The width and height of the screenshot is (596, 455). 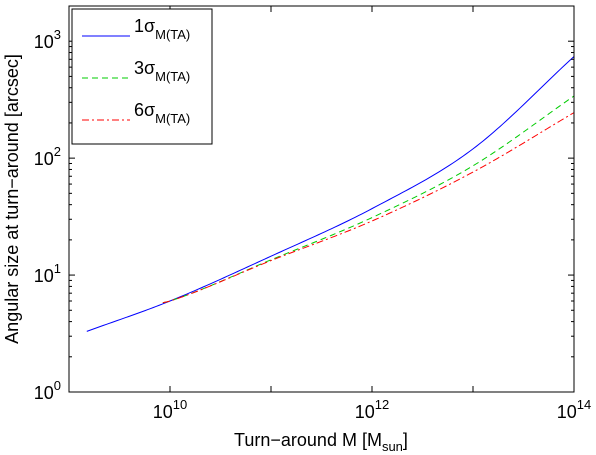 What do you see at coordinates (47, 273) in the screenshot?
I see `y-tick-label: 10¹` at bounding box center [47, 273].